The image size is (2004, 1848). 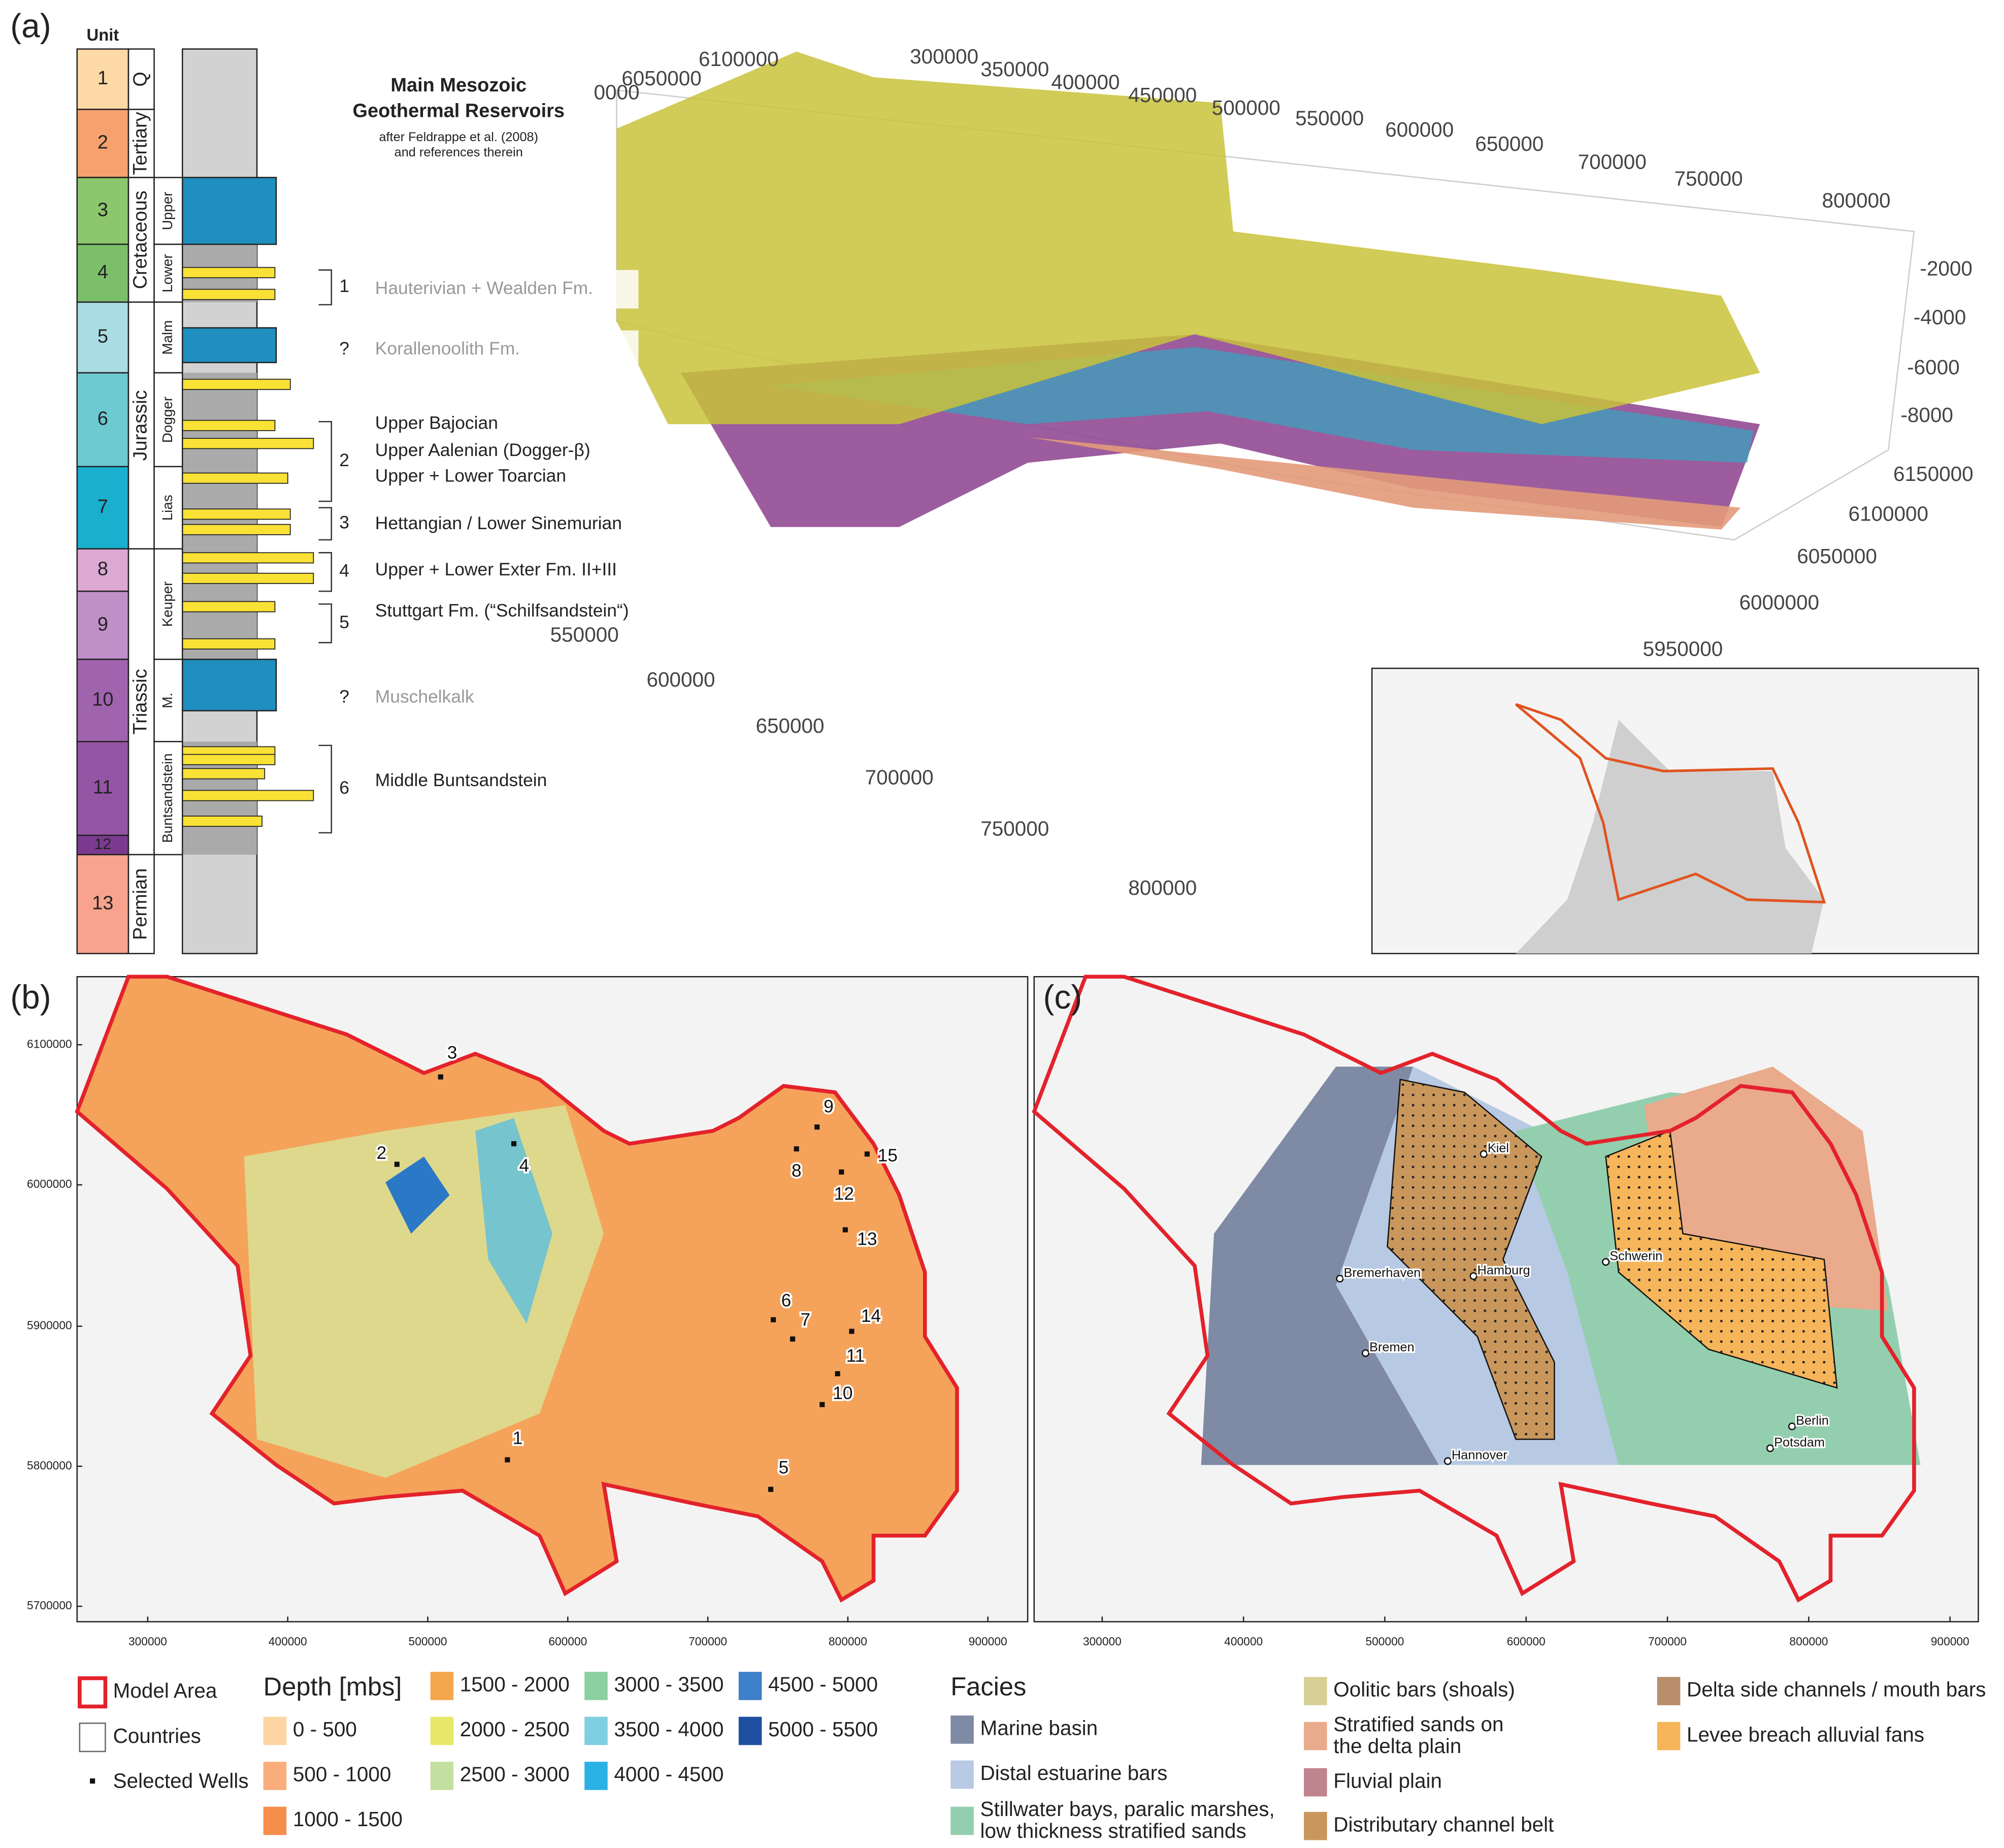 What do you see at coordinates (786, 1300) in the screenshot?
I see `well-label: 6` at bounding box center [786, 1300].